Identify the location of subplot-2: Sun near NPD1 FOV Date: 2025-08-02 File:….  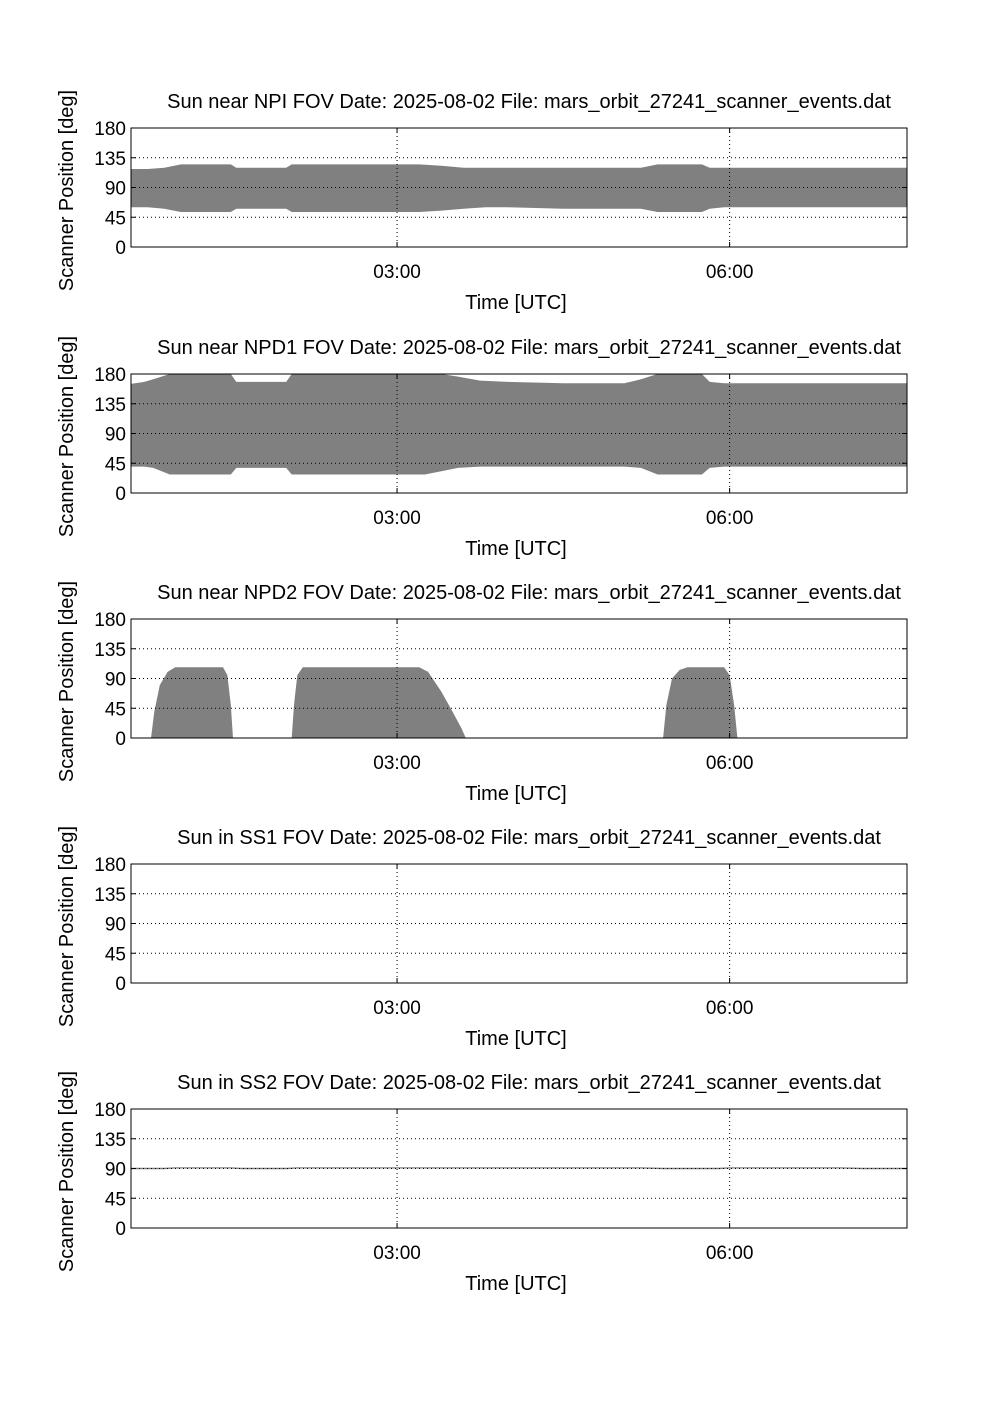
(482, 448).